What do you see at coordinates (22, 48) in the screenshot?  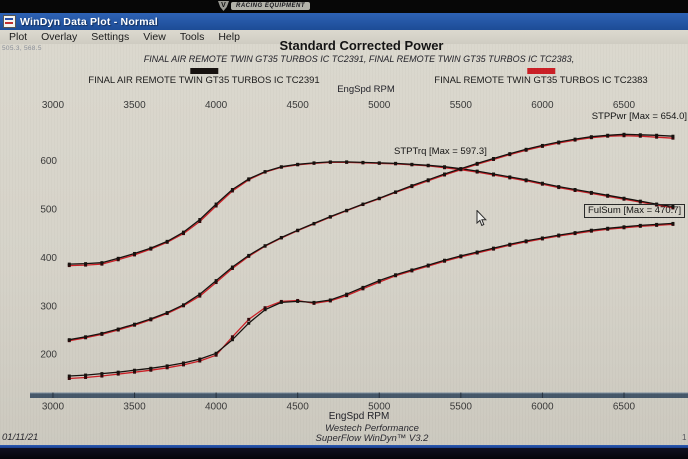 I see `cursor-coords-readout: 505.3, 568.5` at bounding box center [22, 48].